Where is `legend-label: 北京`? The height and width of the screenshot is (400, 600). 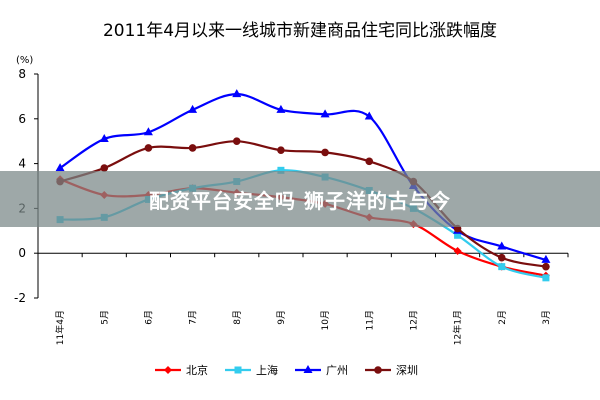
legend-label: 北京 is located at coordinates (197, 370).